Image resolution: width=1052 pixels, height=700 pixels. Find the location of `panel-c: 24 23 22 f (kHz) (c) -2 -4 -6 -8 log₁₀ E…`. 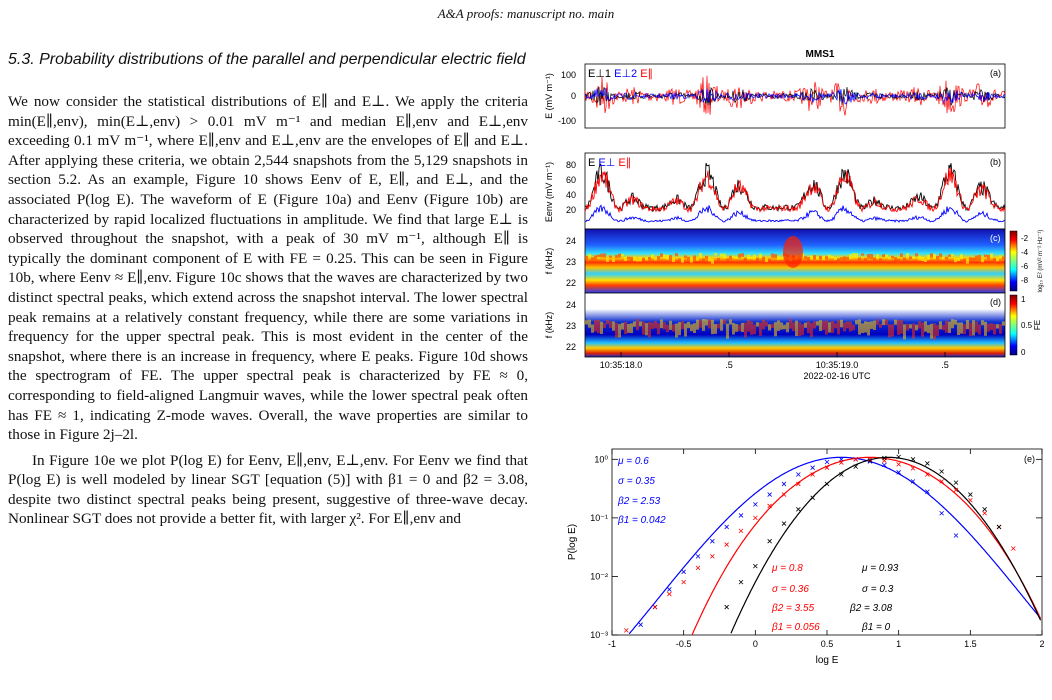

panel-c: 24 23 22 f (kHz) (c) -2 -4 -6 -8 log₁₀ E… is located at coordinates (794, 261).